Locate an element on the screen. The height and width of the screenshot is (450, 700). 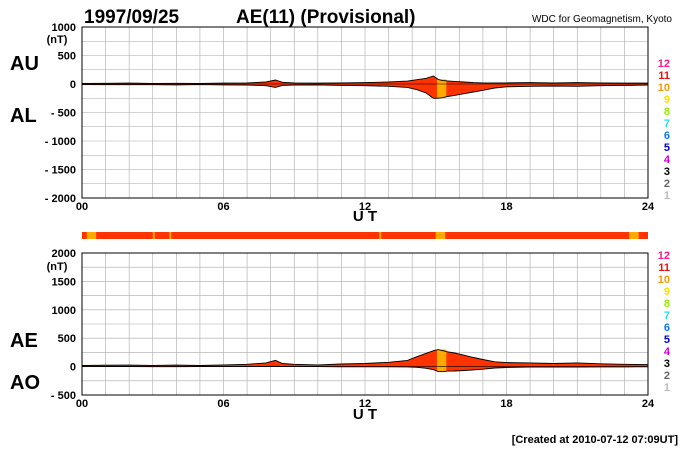
created-note: [Created at 2010-07-12 07:09UT] is located at coordinates (595, 440).